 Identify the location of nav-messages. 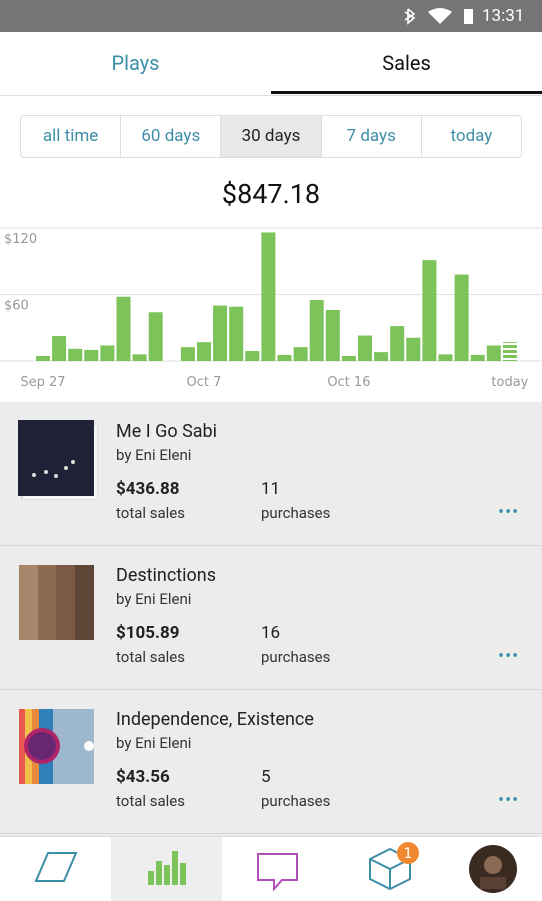
(277, 872).